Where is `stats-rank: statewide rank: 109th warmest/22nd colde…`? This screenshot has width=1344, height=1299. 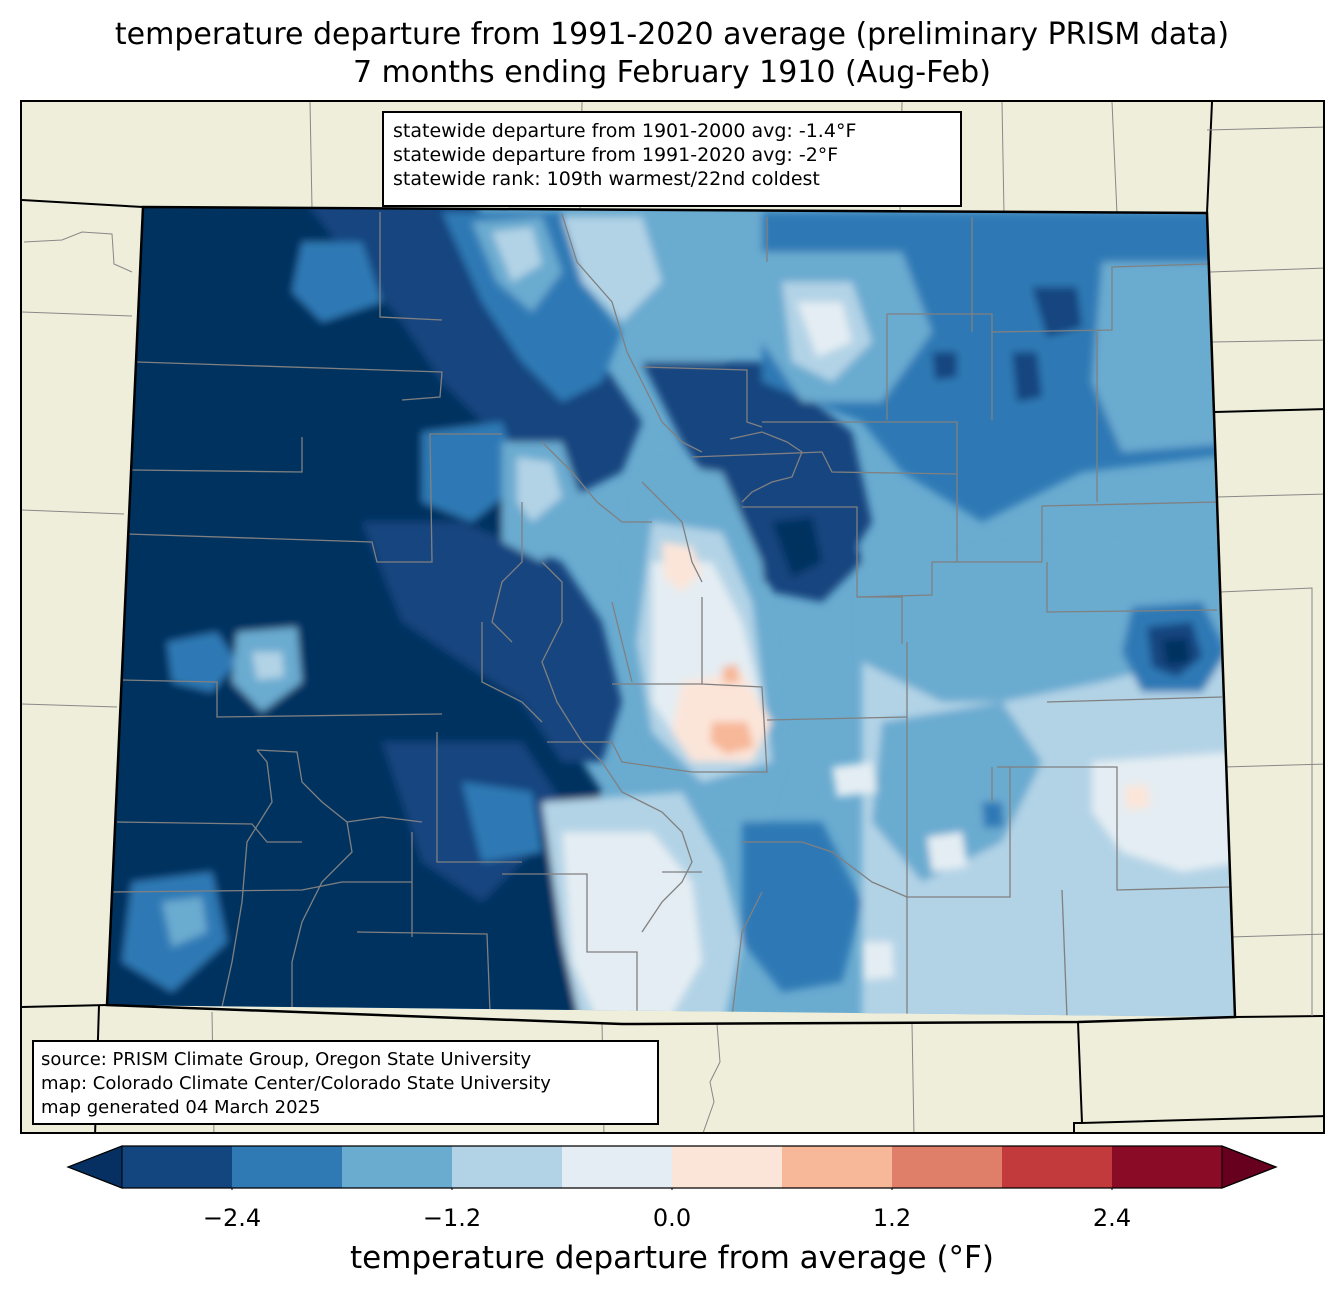 stats-rank: statewide rank: 109th warmest/22nd colde… is located at coordinates (606, 179).